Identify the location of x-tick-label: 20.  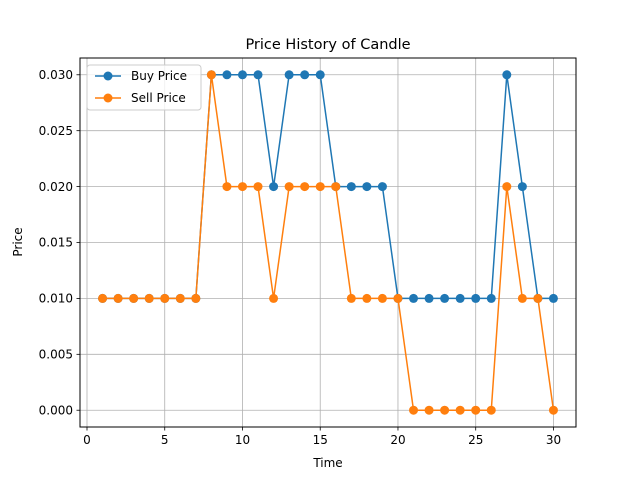
(397, 440).